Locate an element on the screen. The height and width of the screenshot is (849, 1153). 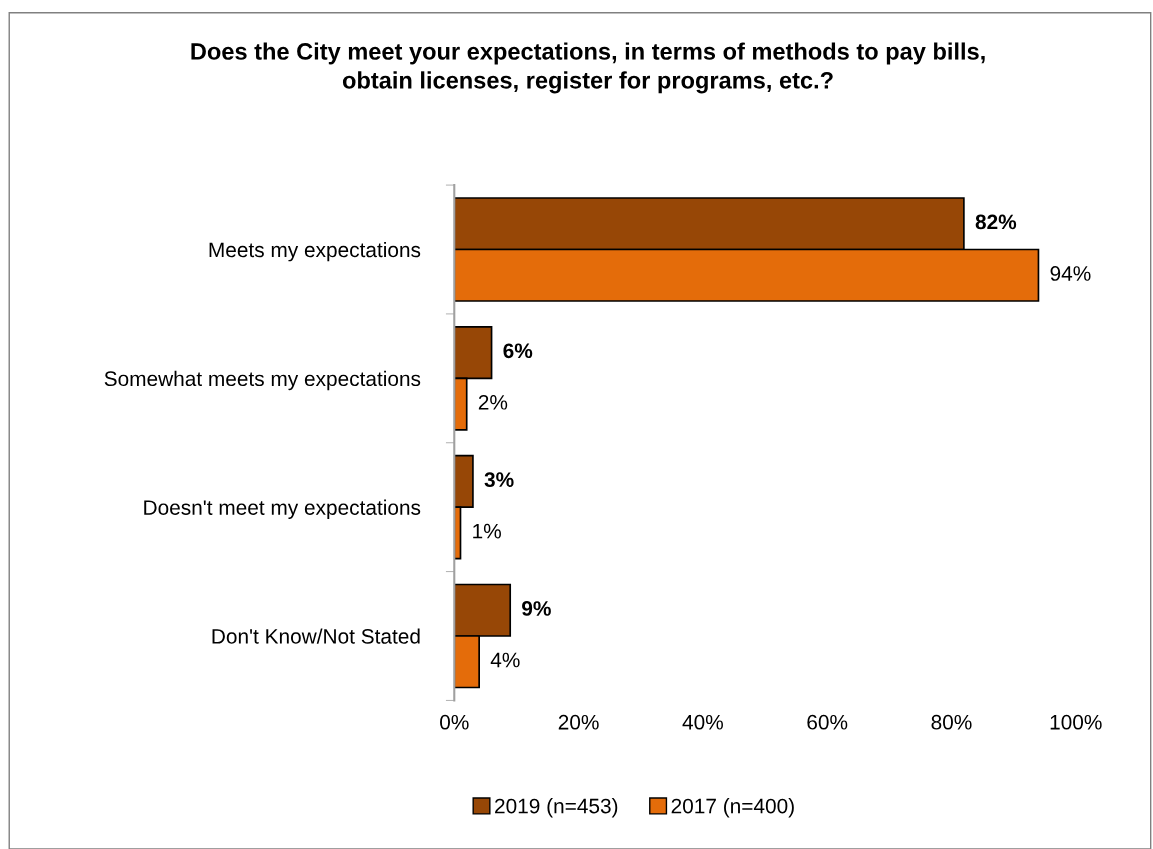
data-label: 3% is located at coordinates (499, 480).